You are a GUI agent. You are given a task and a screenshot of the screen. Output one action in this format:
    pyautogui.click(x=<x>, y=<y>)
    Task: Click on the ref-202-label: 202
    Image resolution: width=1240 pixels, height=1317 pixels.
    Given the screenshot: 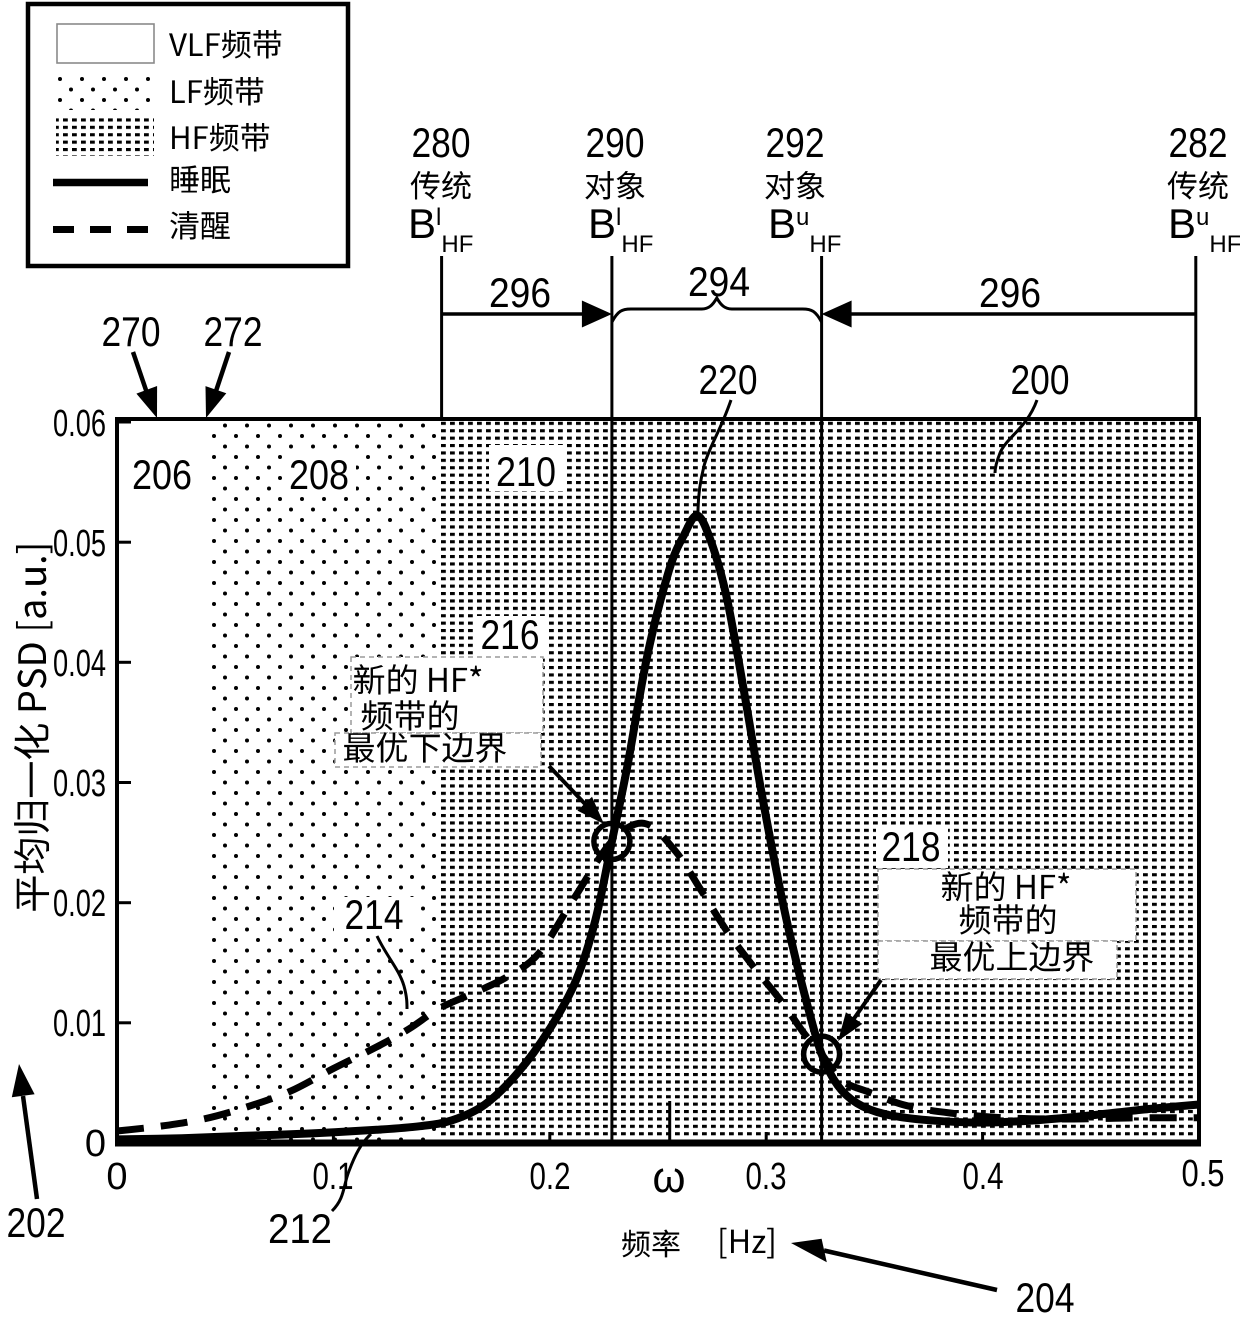 What is the action you would take?
    pyautogui.click(x=36, y=1222)
    